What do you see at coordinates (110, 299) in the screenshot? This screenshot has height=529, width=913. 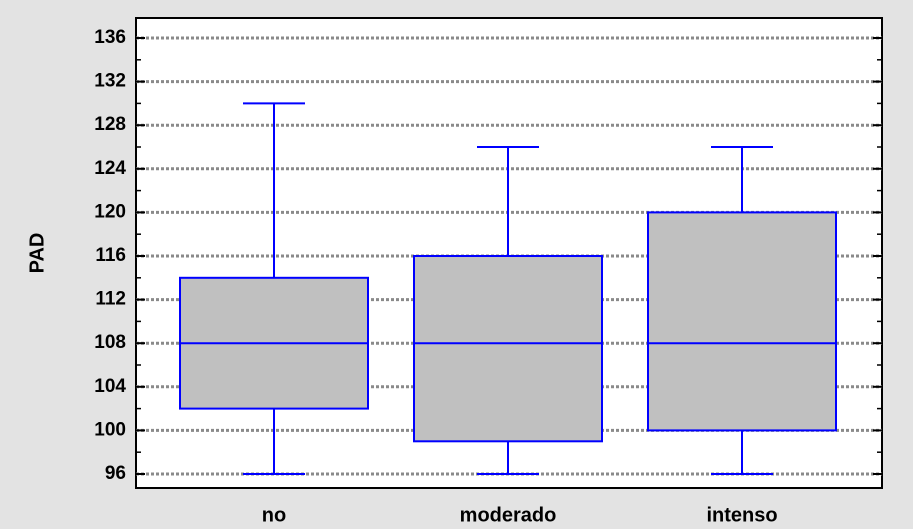 I see `y-tick-label: 112` at bounding box center [110, 299].